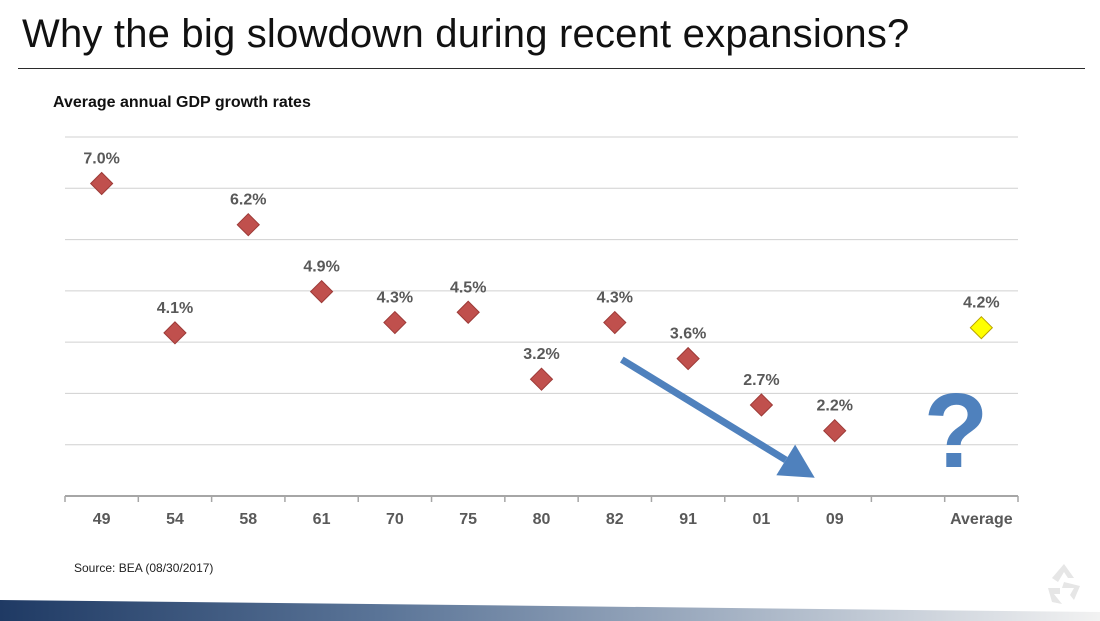 This screenshot has width=1100, height=621. I want to click on x-tick-label: 70, so click(395, 519).